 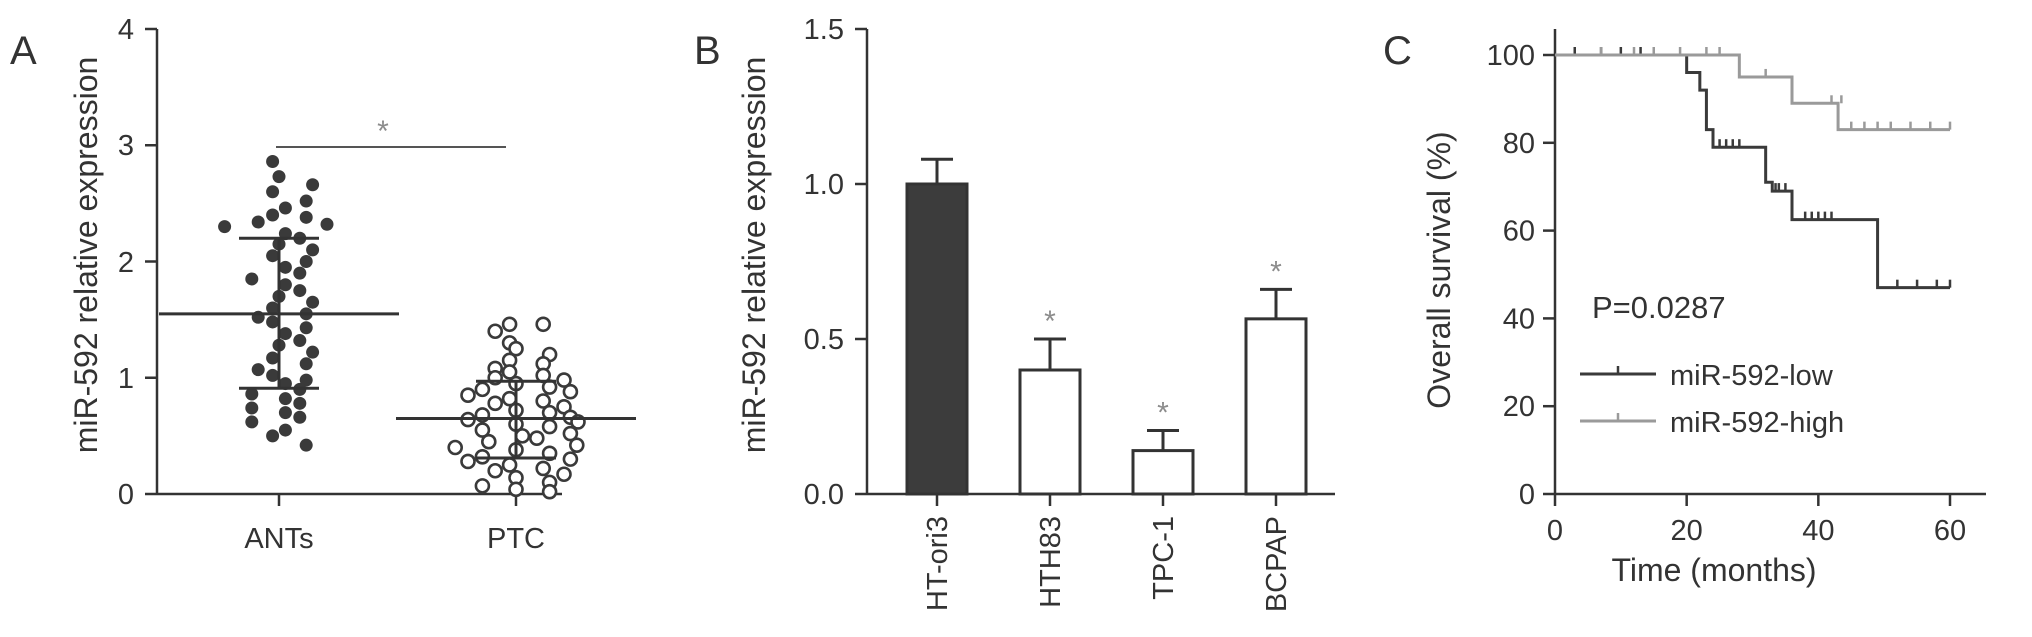 I want to click on panel-b-ytick-label-0: 0.0, so click(x=824, y=495).